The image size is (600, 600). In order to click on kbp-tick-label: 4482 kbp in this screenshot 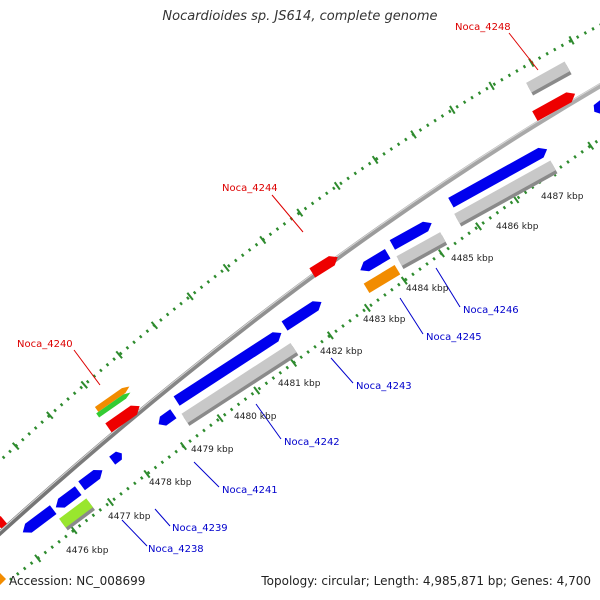, I will do `click(341, 352)`.